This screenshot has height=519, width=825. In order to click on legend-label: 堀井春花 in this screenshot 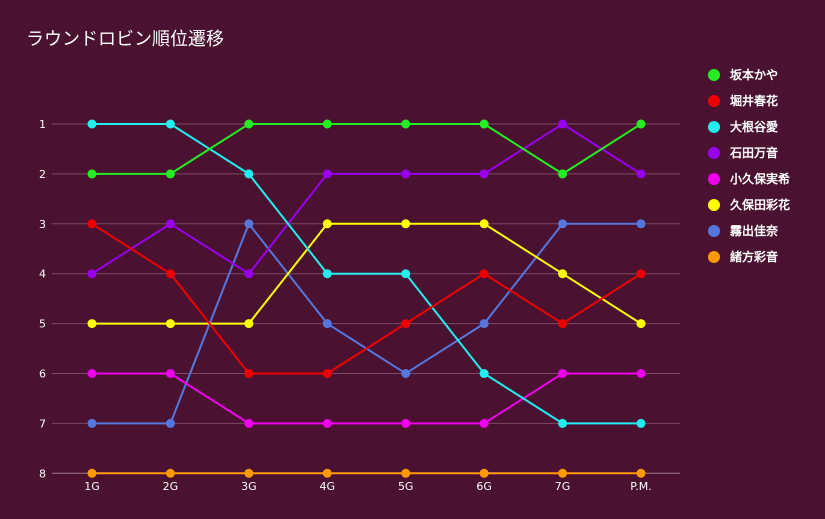, I will do `click(754, 100)`.